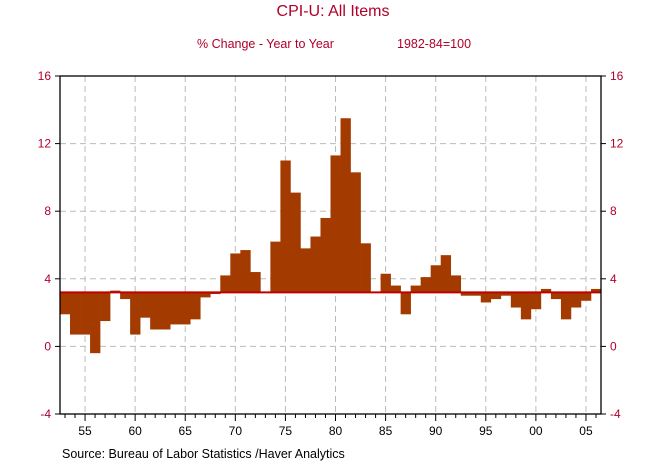 Image resolution: width=666 pixels, height=471 pixels. What do you see at coordinates (615, 414) in the screenshot?
I see `y-tick-label-right: -4` at bounding box center [615, 414].